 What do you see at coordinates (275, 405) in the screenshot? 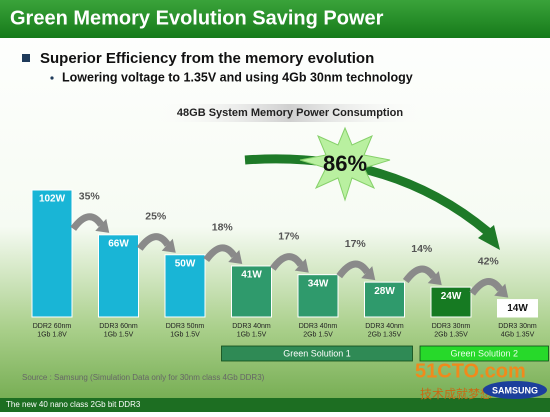
I see `footer-band` at bounding box center [275, 405].